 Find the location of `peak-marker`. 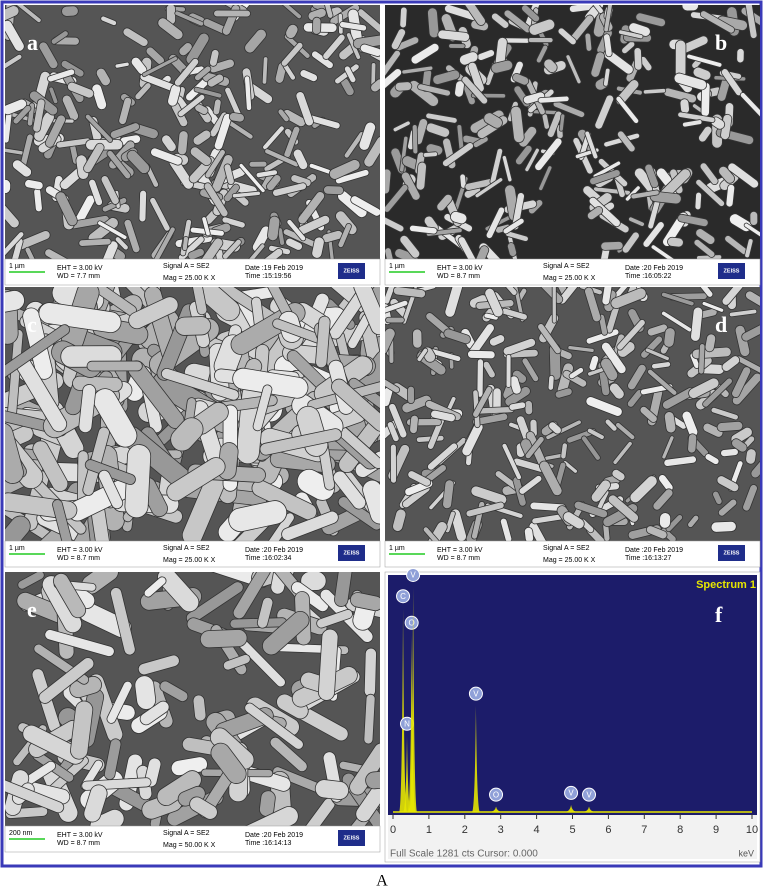

peak-marker is located at coordinates (403, 596).